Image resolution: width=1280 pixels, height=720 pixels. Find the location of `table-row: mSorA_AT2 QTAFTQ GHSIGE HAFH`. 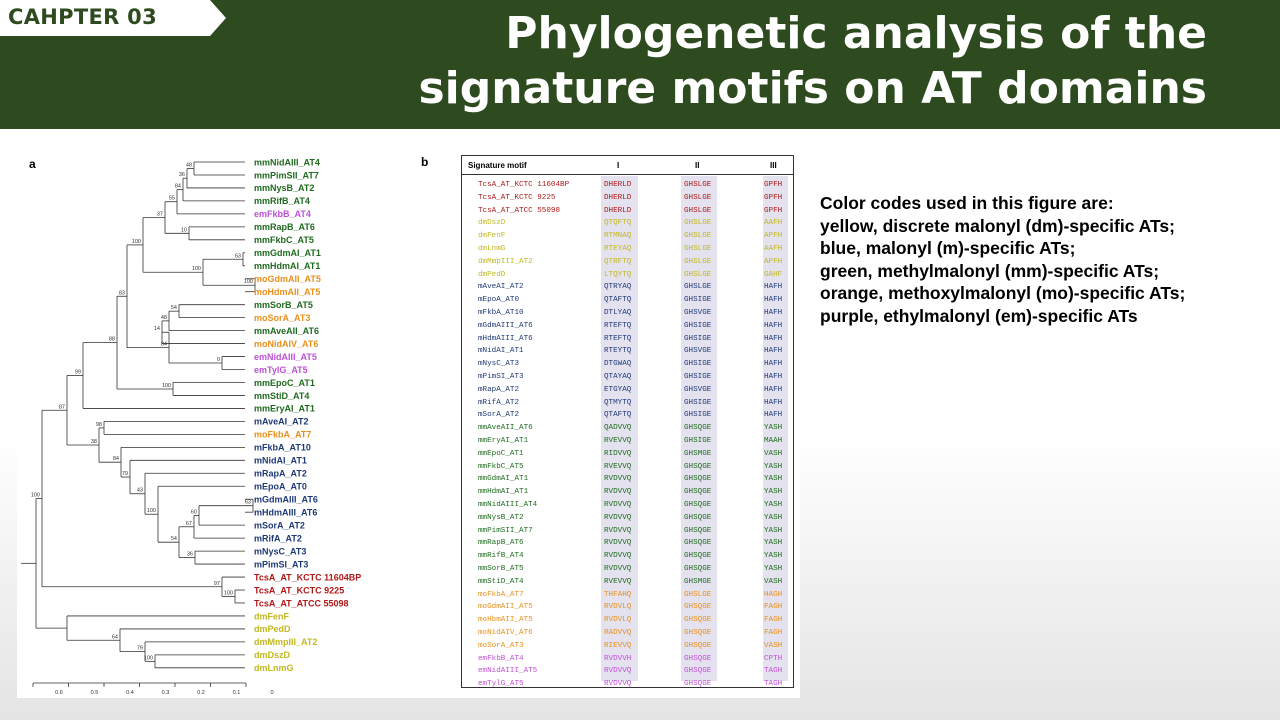

table-row: mSorA_AT2 QTAFTQ GHSIGE HAFH is located at coordinates (627, 415).